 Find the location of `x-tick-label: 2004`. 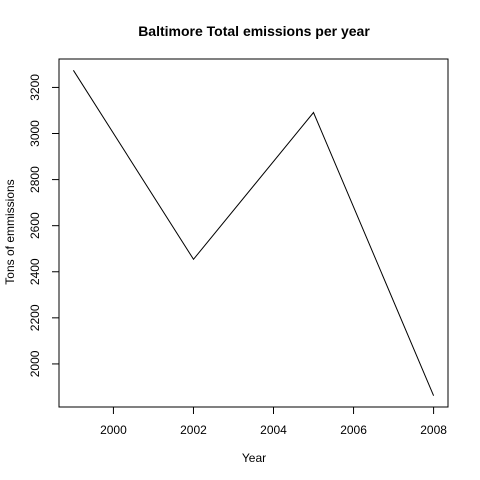

x-tick-label: 2004 is located at coordinates (273, 430).